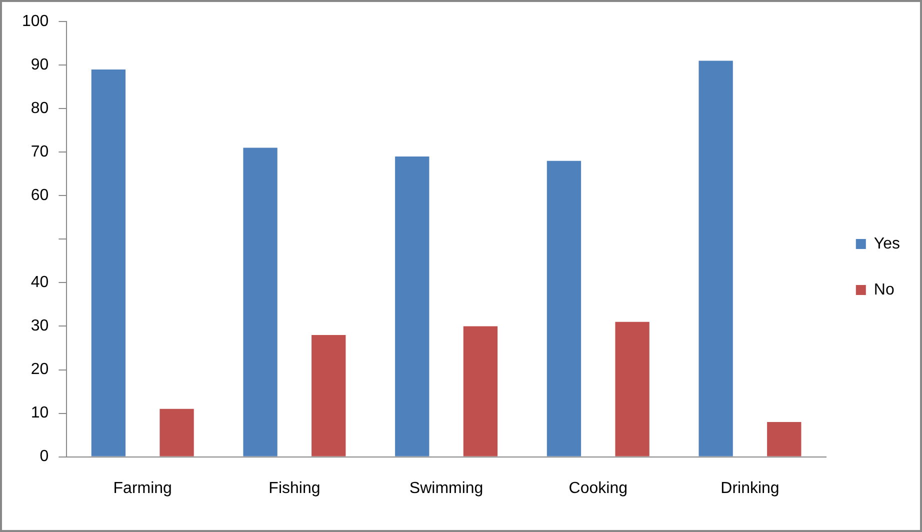 The height and width of the screenshot is (532, 922). I want to click on y-tick-label: 90, so click(39, 65).